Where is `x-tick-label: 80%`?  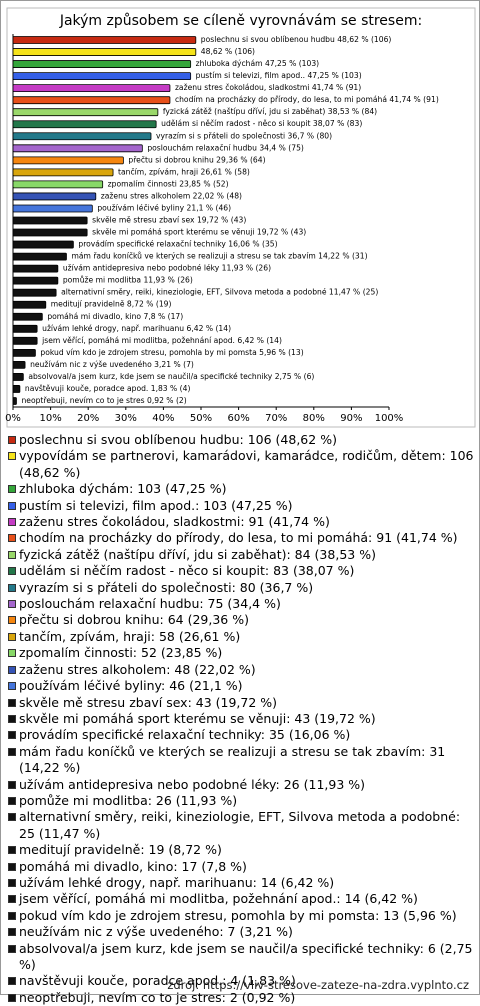 x-tick-label: 80% is located at coordinates (314, 418).